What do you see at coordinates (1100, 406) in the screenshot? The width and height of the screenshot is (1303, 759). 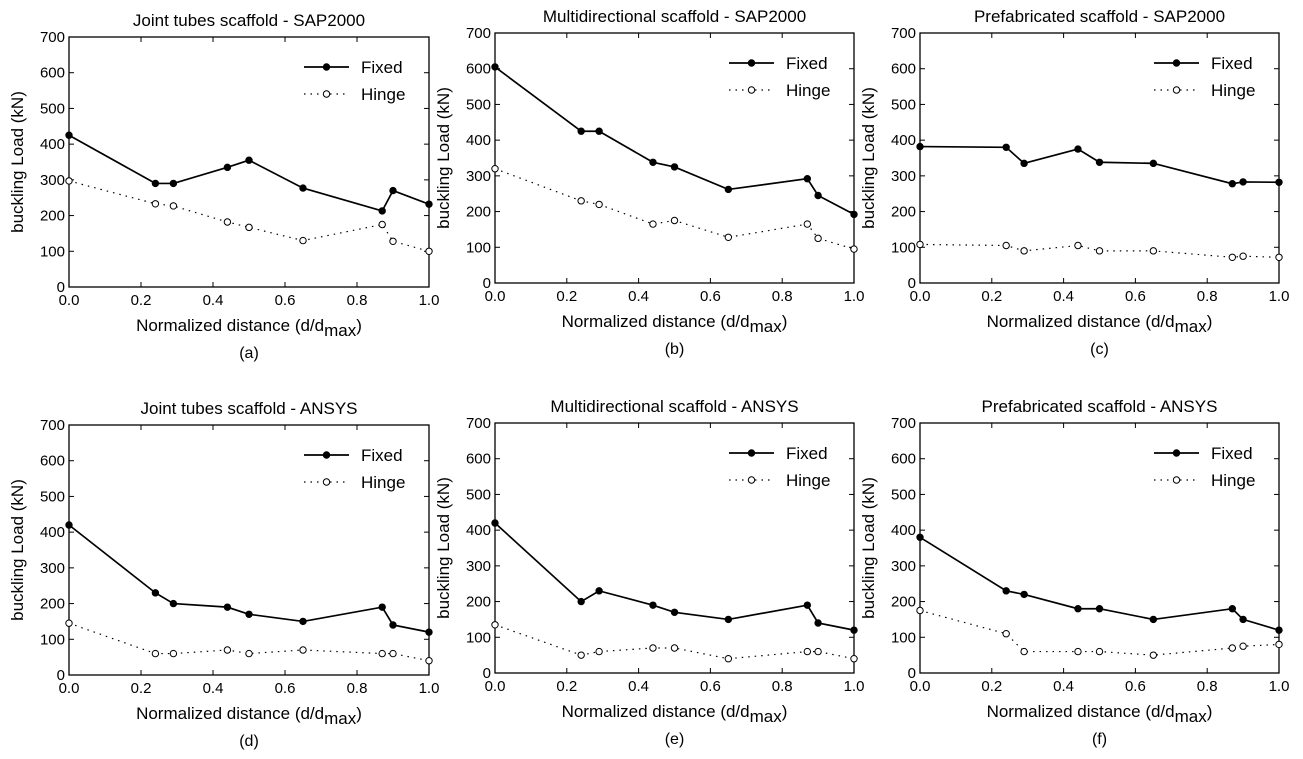 I see `chart-title: Prefabricated scaffold - ANSYS` at bounding box center [1100, 406].